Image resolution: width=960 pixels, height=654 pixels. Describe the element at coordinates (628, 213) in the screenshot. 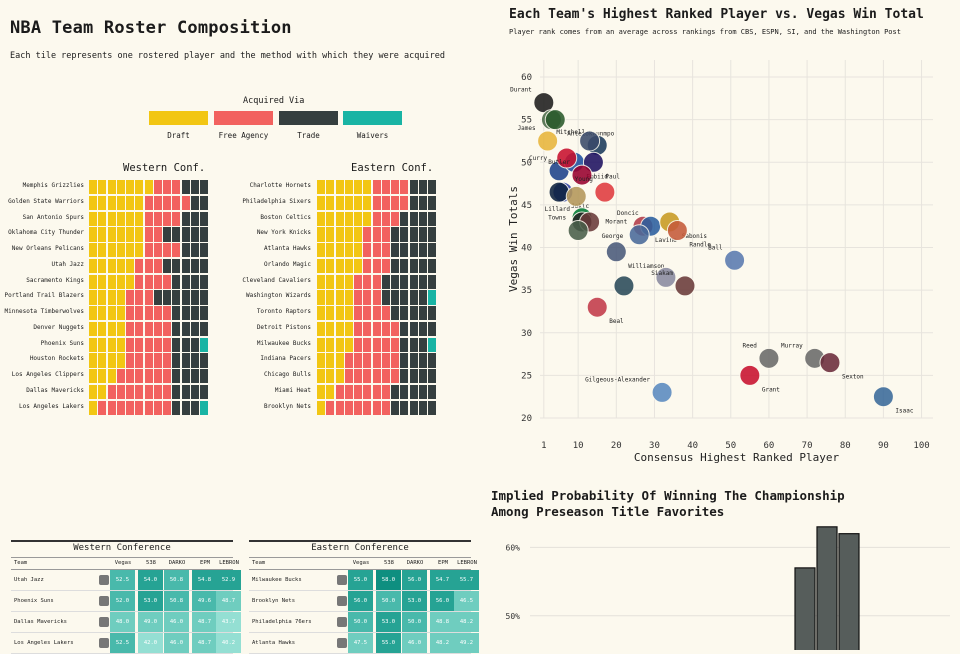

I see `point-label: Doncic` at that location.